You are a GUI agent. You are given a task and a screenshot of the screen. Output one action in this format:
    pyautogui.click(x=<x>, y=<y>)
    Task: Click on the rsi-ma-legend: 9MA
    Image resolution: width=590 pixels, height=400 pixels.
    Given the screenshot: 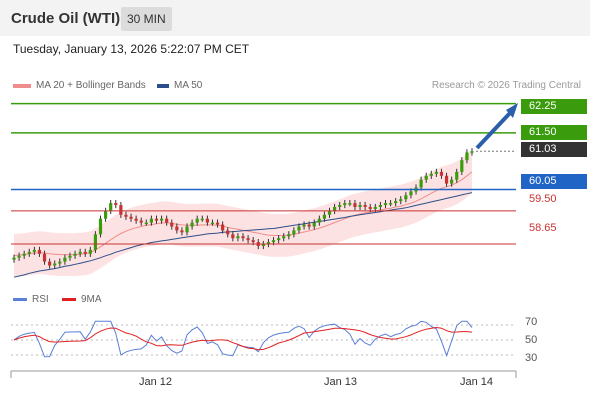 What is the action you would take?
    pyautogui.click(x=82, y=299)
    